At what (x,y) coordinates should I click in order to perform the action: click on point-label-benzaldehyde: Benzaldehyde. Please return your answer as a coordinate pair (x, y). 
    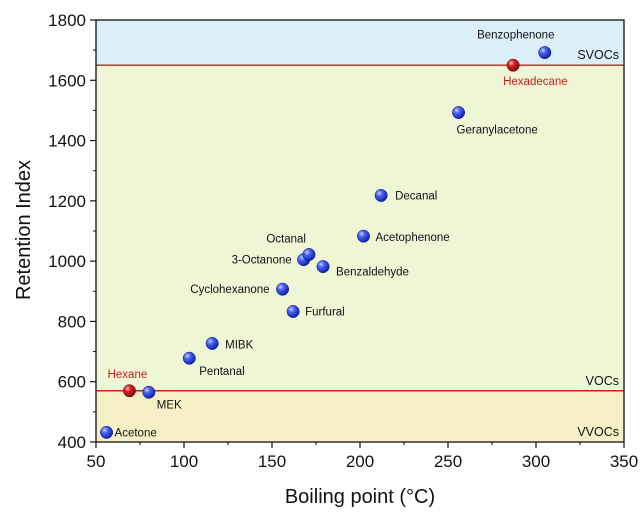
    Looking at the image, I should click on (372, 273).